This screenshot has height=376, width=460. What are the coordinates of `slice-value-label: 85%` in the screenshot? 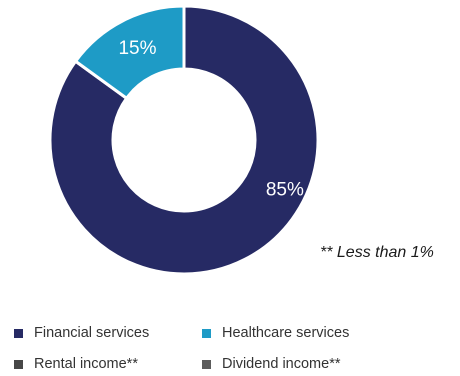 It's located at (285, 189).